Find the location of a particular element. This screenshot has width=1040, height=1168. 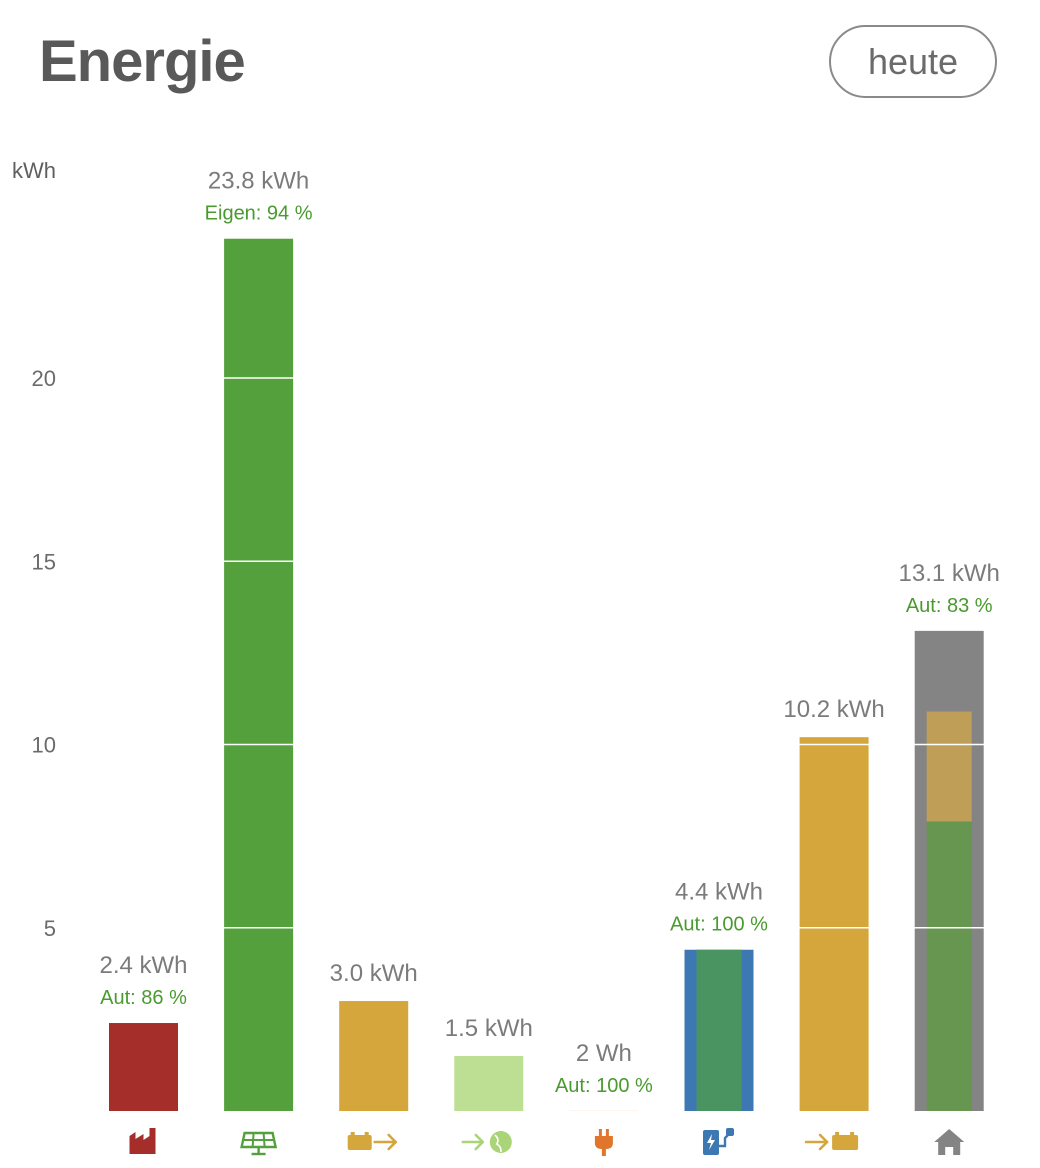

bar-share-label: Aut: 83 % is located at coordinates (949, 606).